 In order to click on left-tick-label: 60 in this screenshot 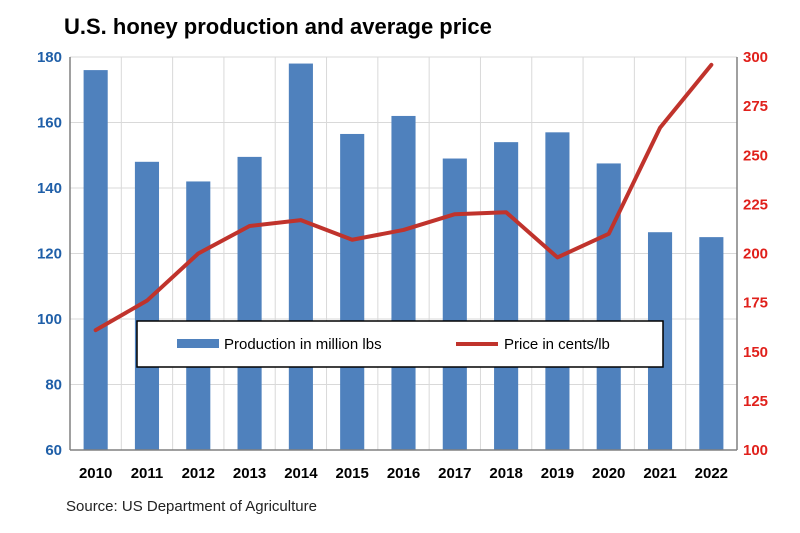, I will do `click(53, 450)`.